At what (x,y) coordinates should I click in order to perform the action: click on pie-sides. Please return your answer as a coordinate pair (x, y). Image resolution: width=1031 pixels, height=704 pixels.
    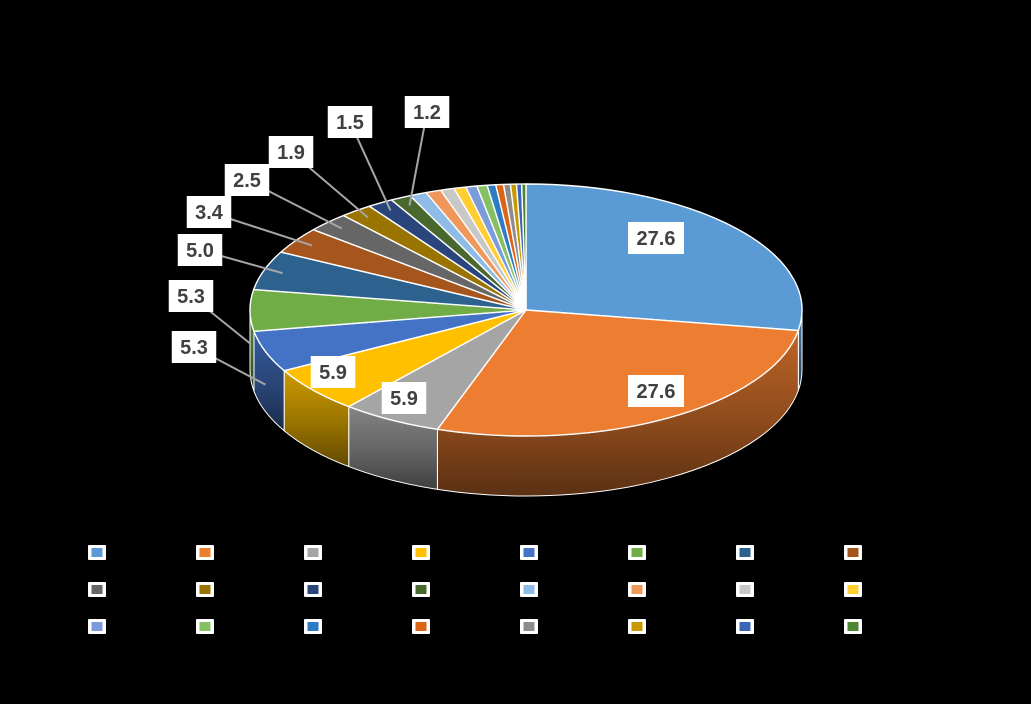
    Looking at the image, I should click on (526, 403).